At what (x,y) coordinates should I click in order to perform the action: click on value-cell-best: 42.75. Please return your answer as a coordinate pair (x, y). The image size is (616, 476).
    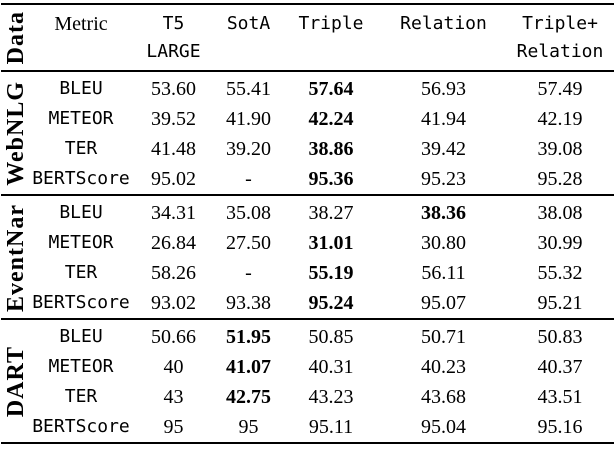
    Looking at the image, I should click on (248, 396).